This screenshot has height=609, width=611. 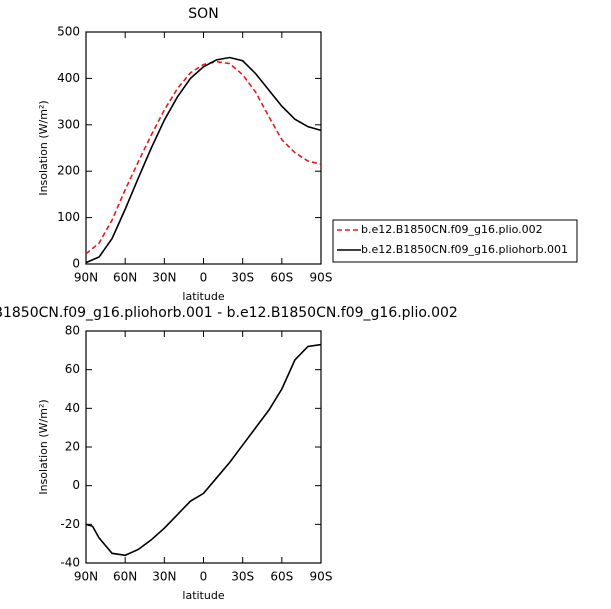 I want to click on y-tick-label: 40, so click(x=72, y=408).